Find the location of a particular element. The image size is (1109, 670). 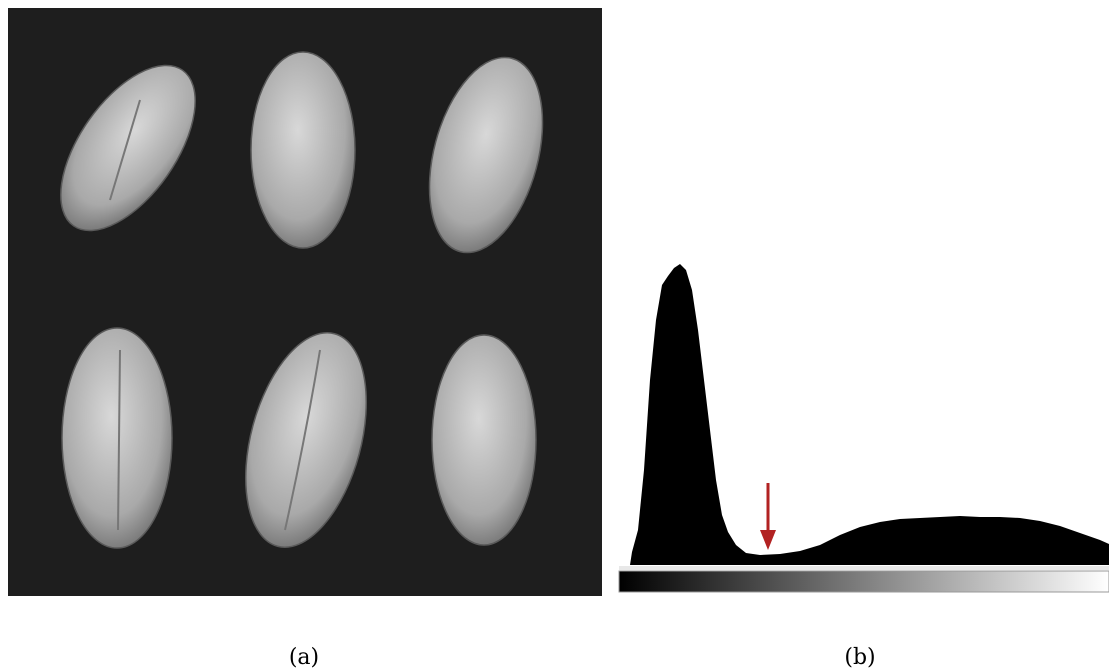

threshold-arrowhead is located at coordinates (768, 540).